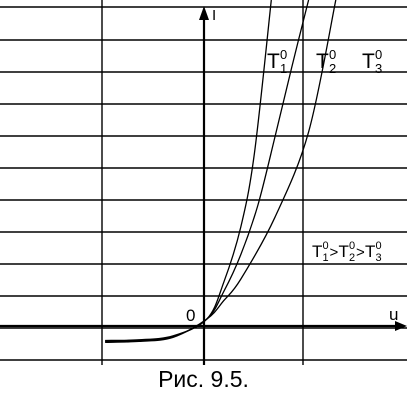 The image size is (407, 402). Describe the element at coordinates (326, 246) in the screenshot. I see `annotation-term-0-superscript: 0` at that location.